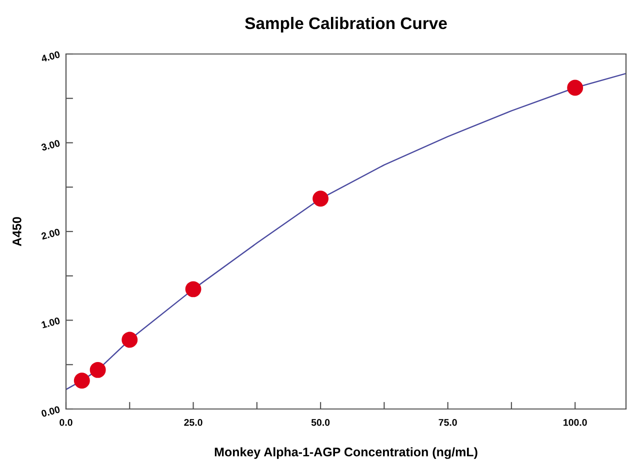 Image resolution: width=636 pixels, height=468 pixels. I want to click on y-tick-label: 1.00, so click(50, 322).